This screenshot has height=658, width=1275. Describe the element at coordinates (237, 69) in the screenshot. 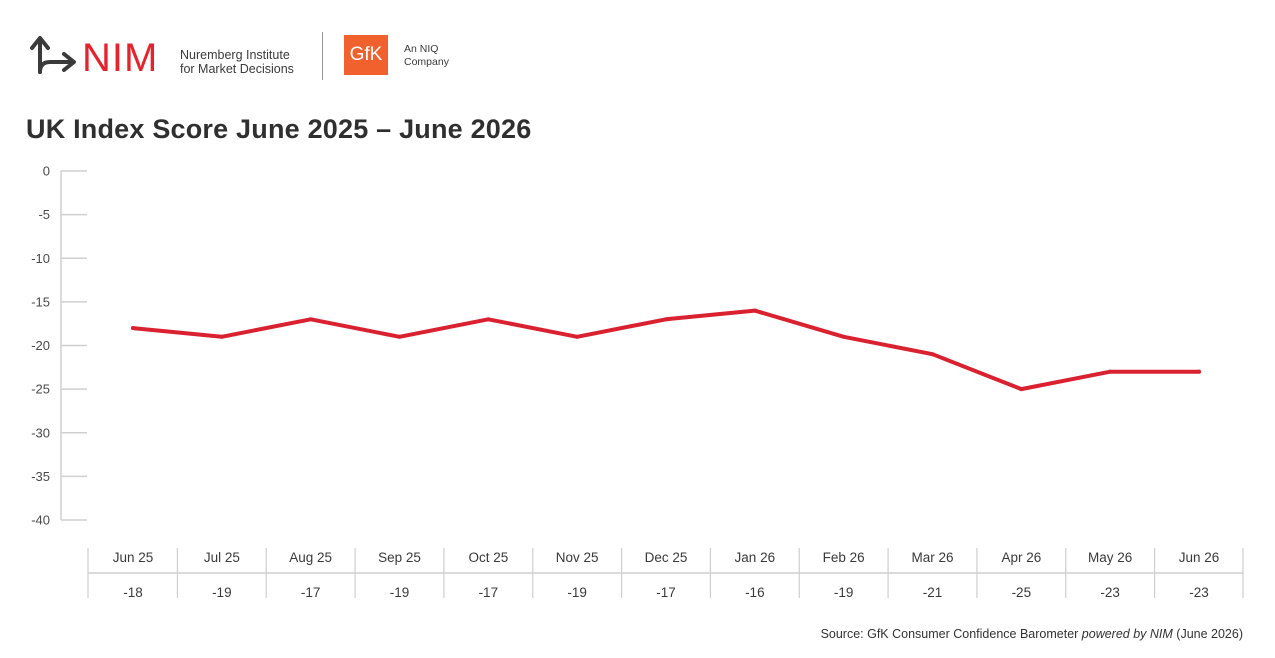

I see `nim-subtitle-line2: for Market Decisions` at that location.